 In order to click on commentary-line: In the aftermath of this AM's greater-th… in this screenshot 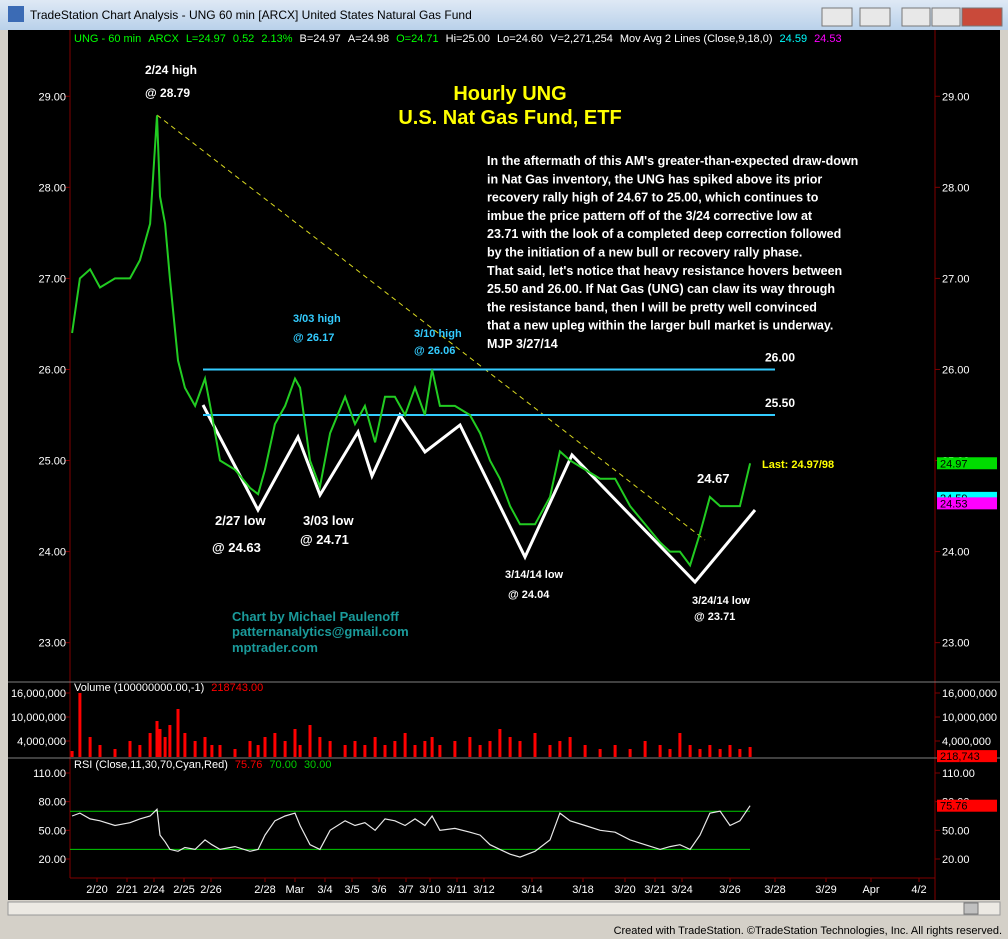, I will do `click(672, 161)`.